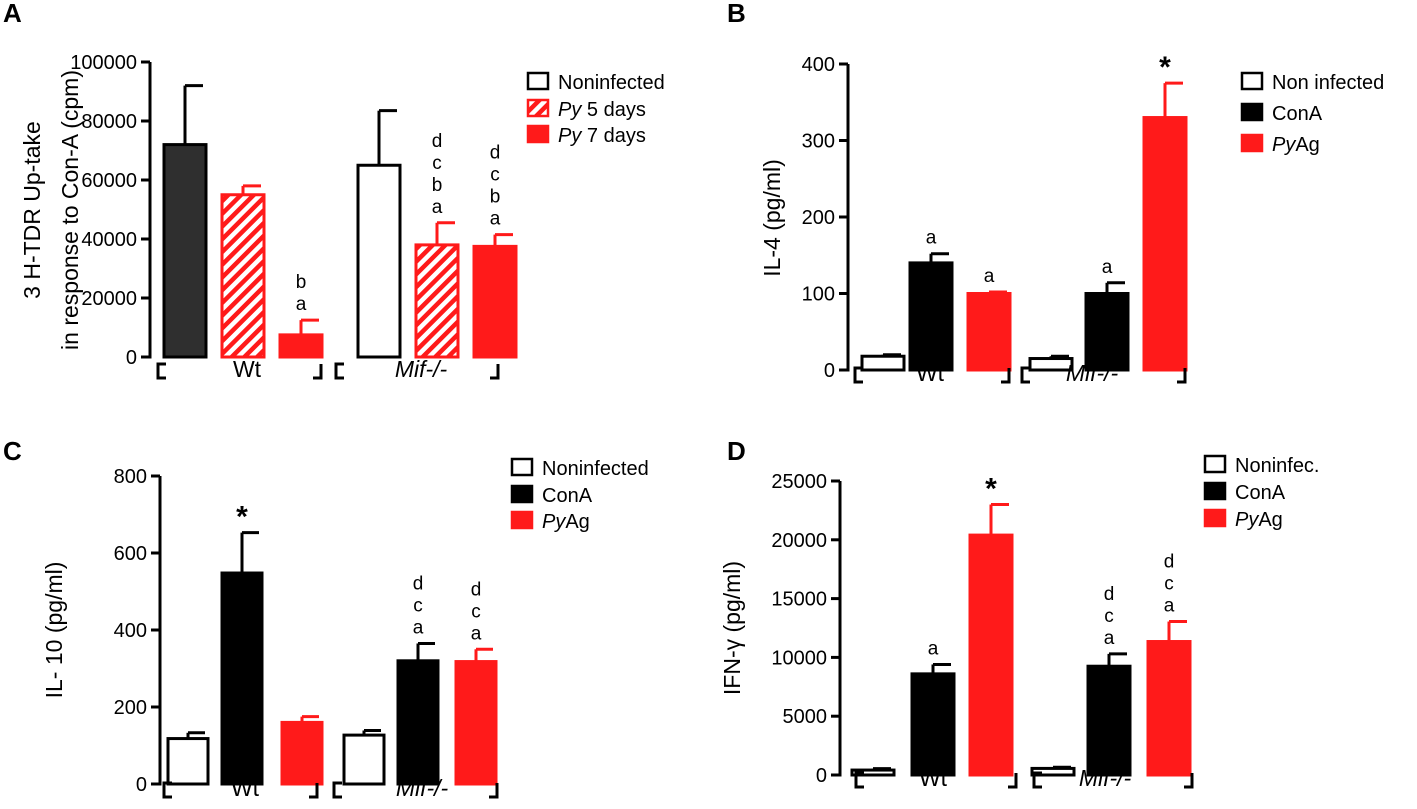  I want to click on legend-label: Noninfec., so click(1277, 466).